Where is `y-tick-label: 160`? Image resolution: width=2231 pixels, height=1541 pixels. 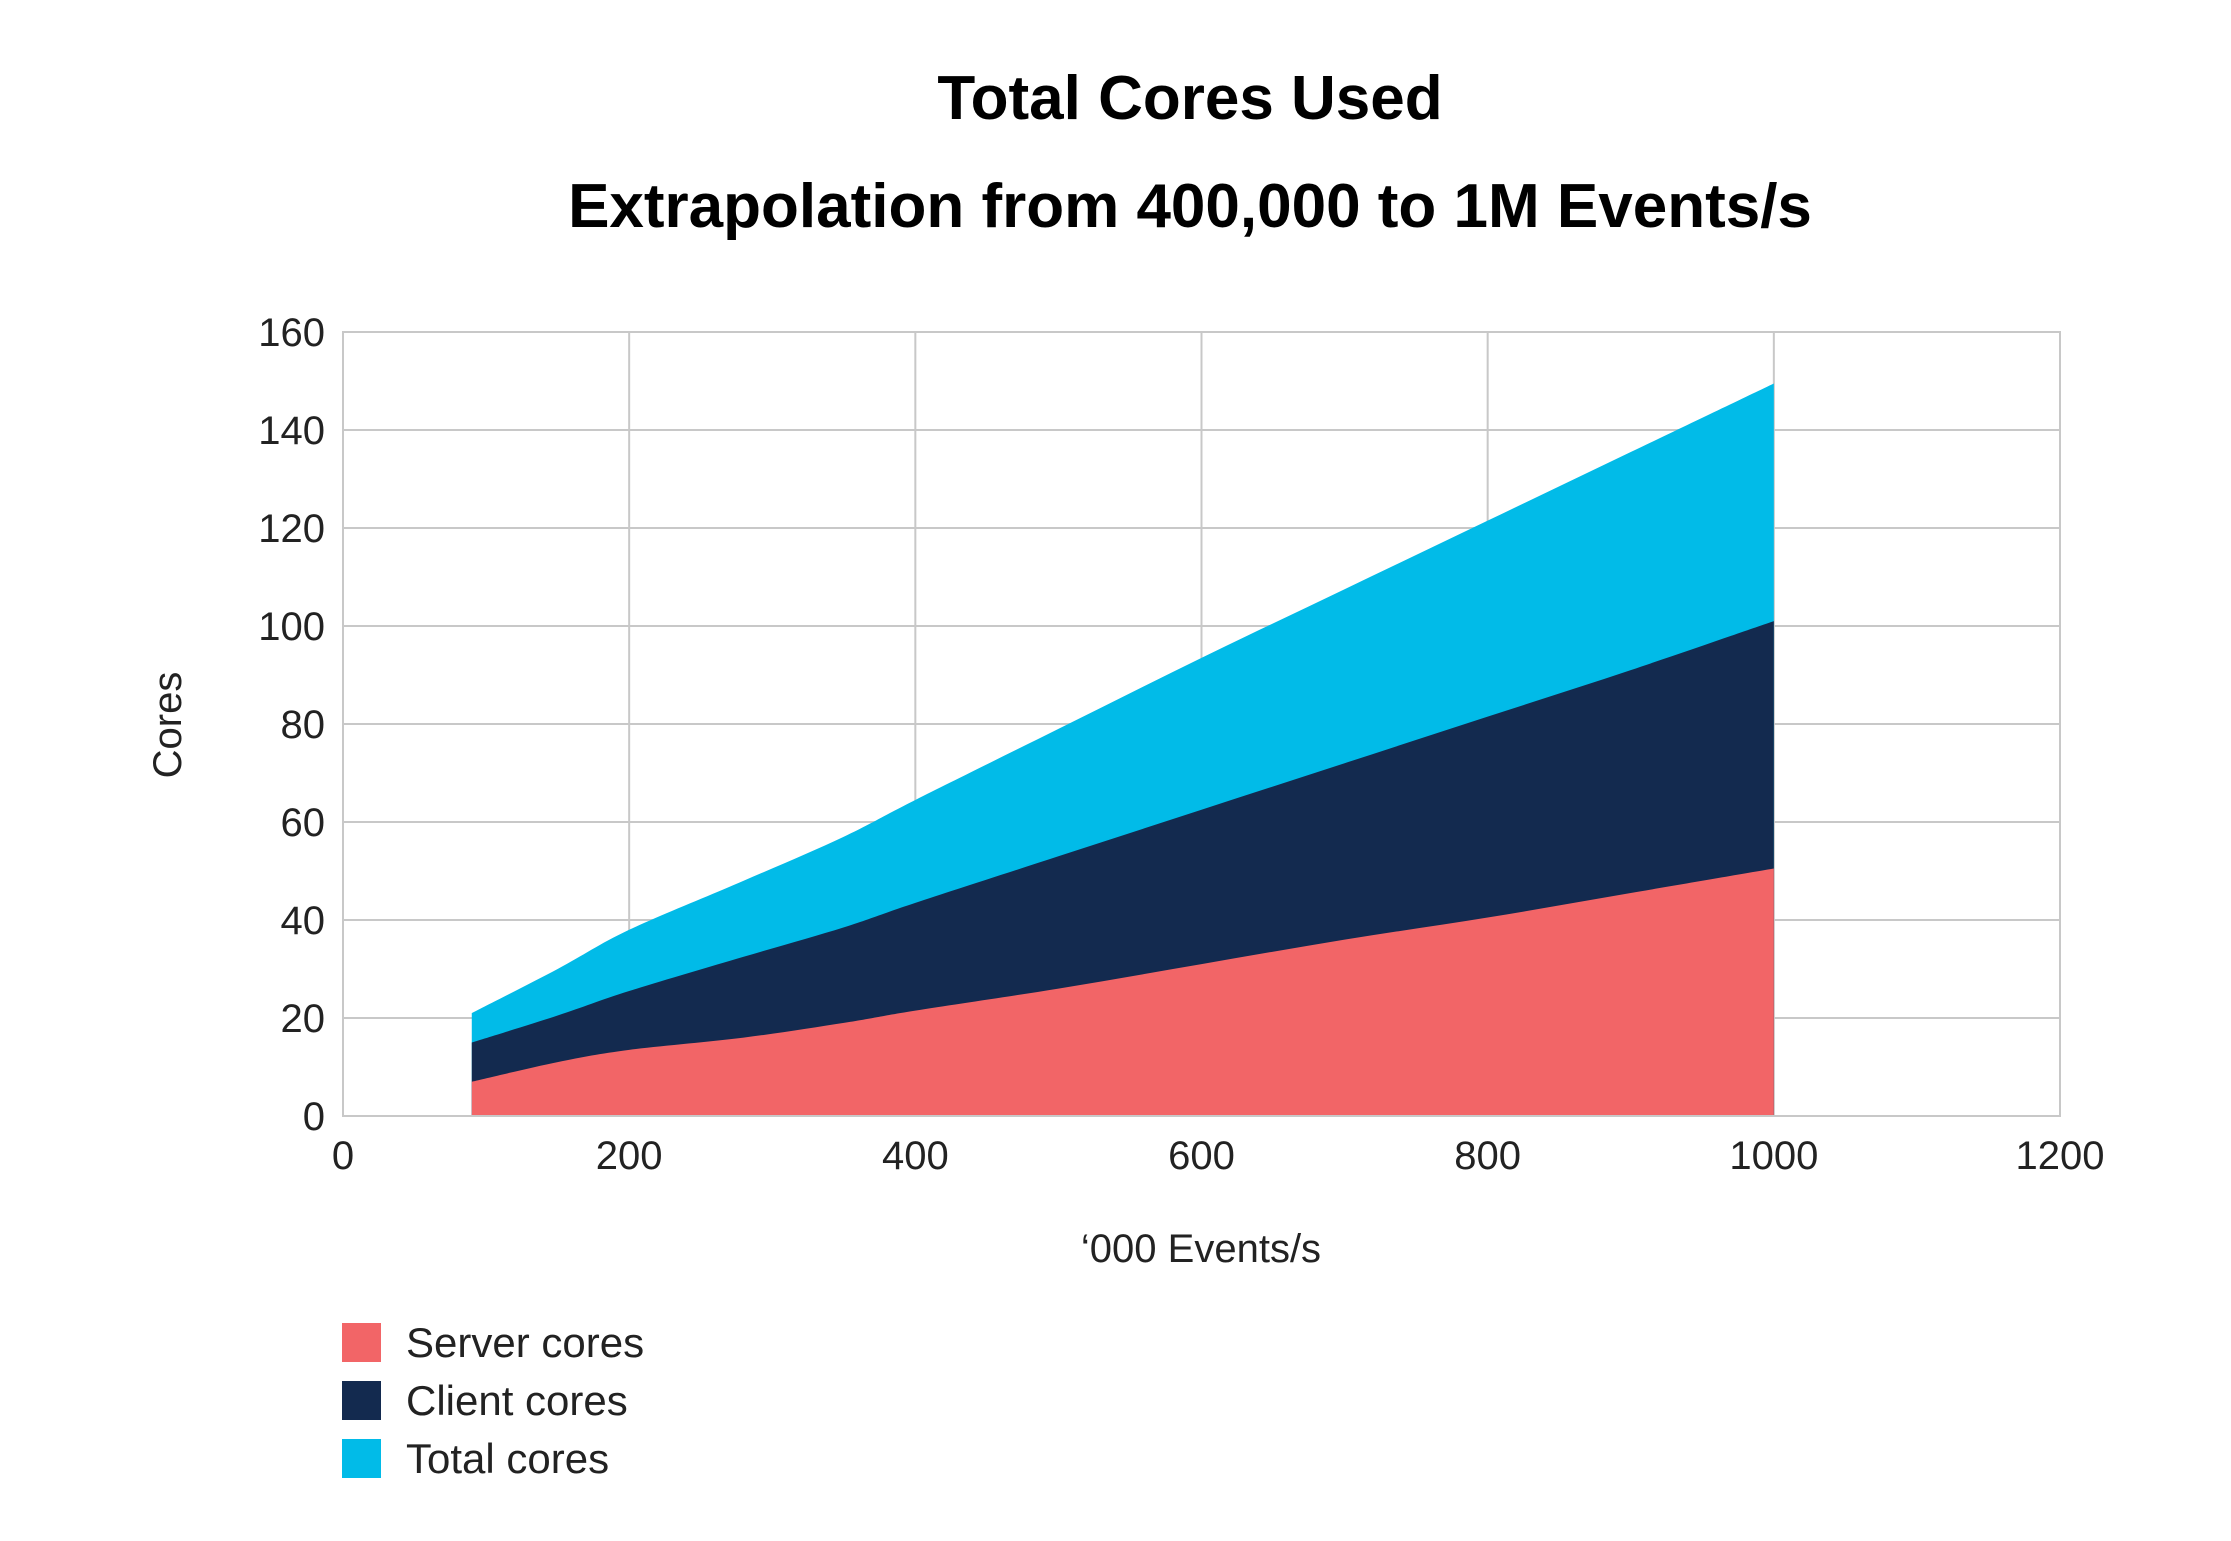
y-tick-label: 160 is located at coordinates (291, 333).